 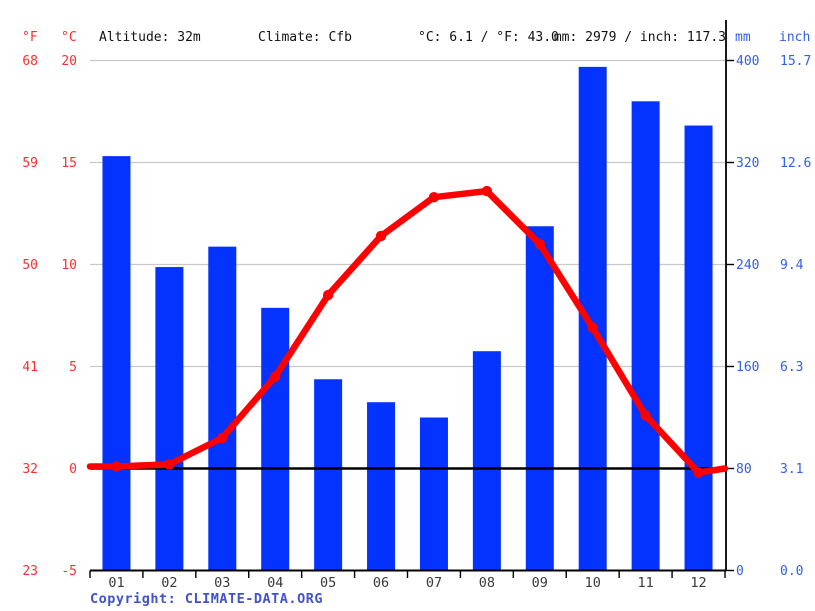 What do you see at coordinates (381, 583) in the screenshot?
I see `month-label-06: 06` at bounding box center [381, 583].